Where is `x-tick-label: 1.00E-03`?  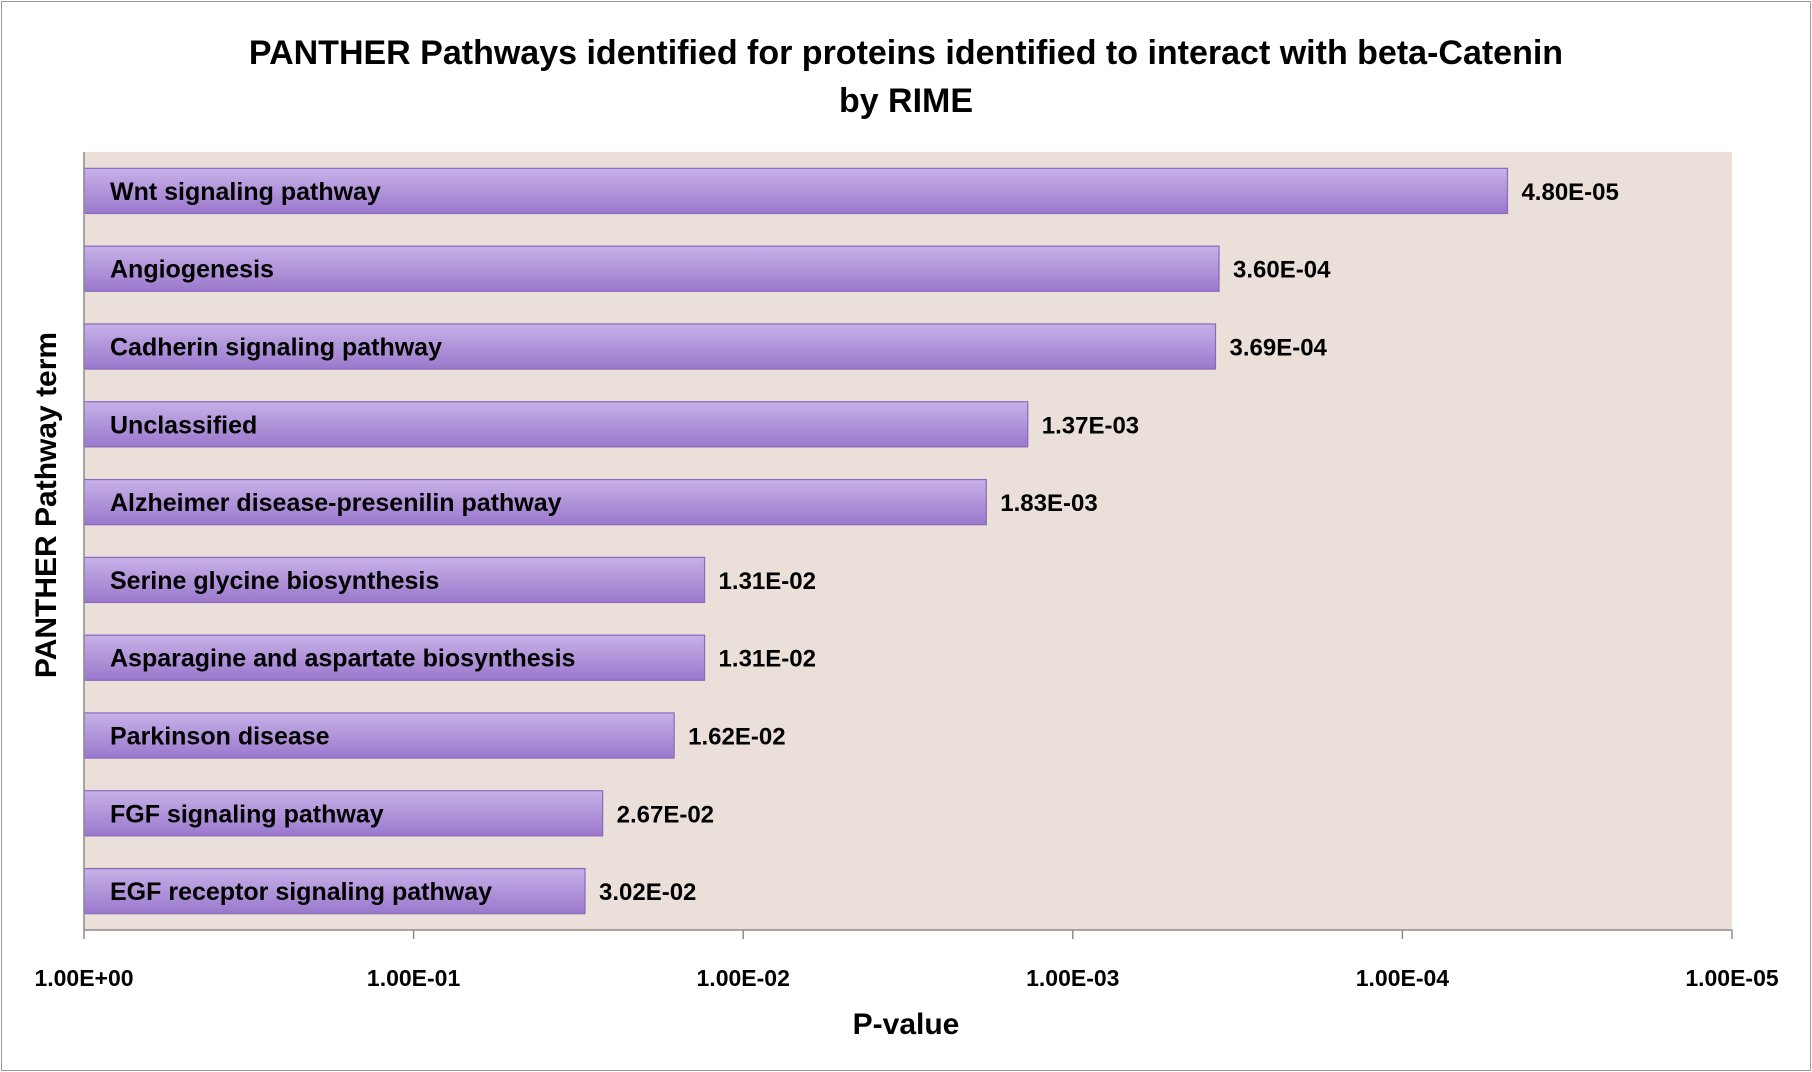
x-tick-label: 1.00E-03 is located at coordinates (1072, 978).